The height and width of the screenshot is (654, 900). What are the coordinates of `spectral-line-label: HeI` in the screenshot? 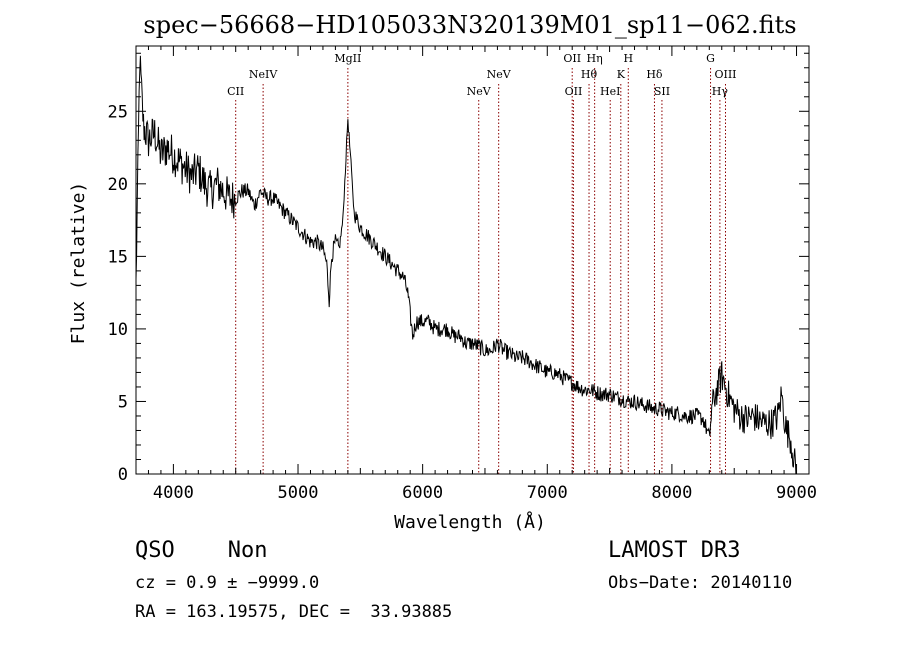 It's located at (610, 91).